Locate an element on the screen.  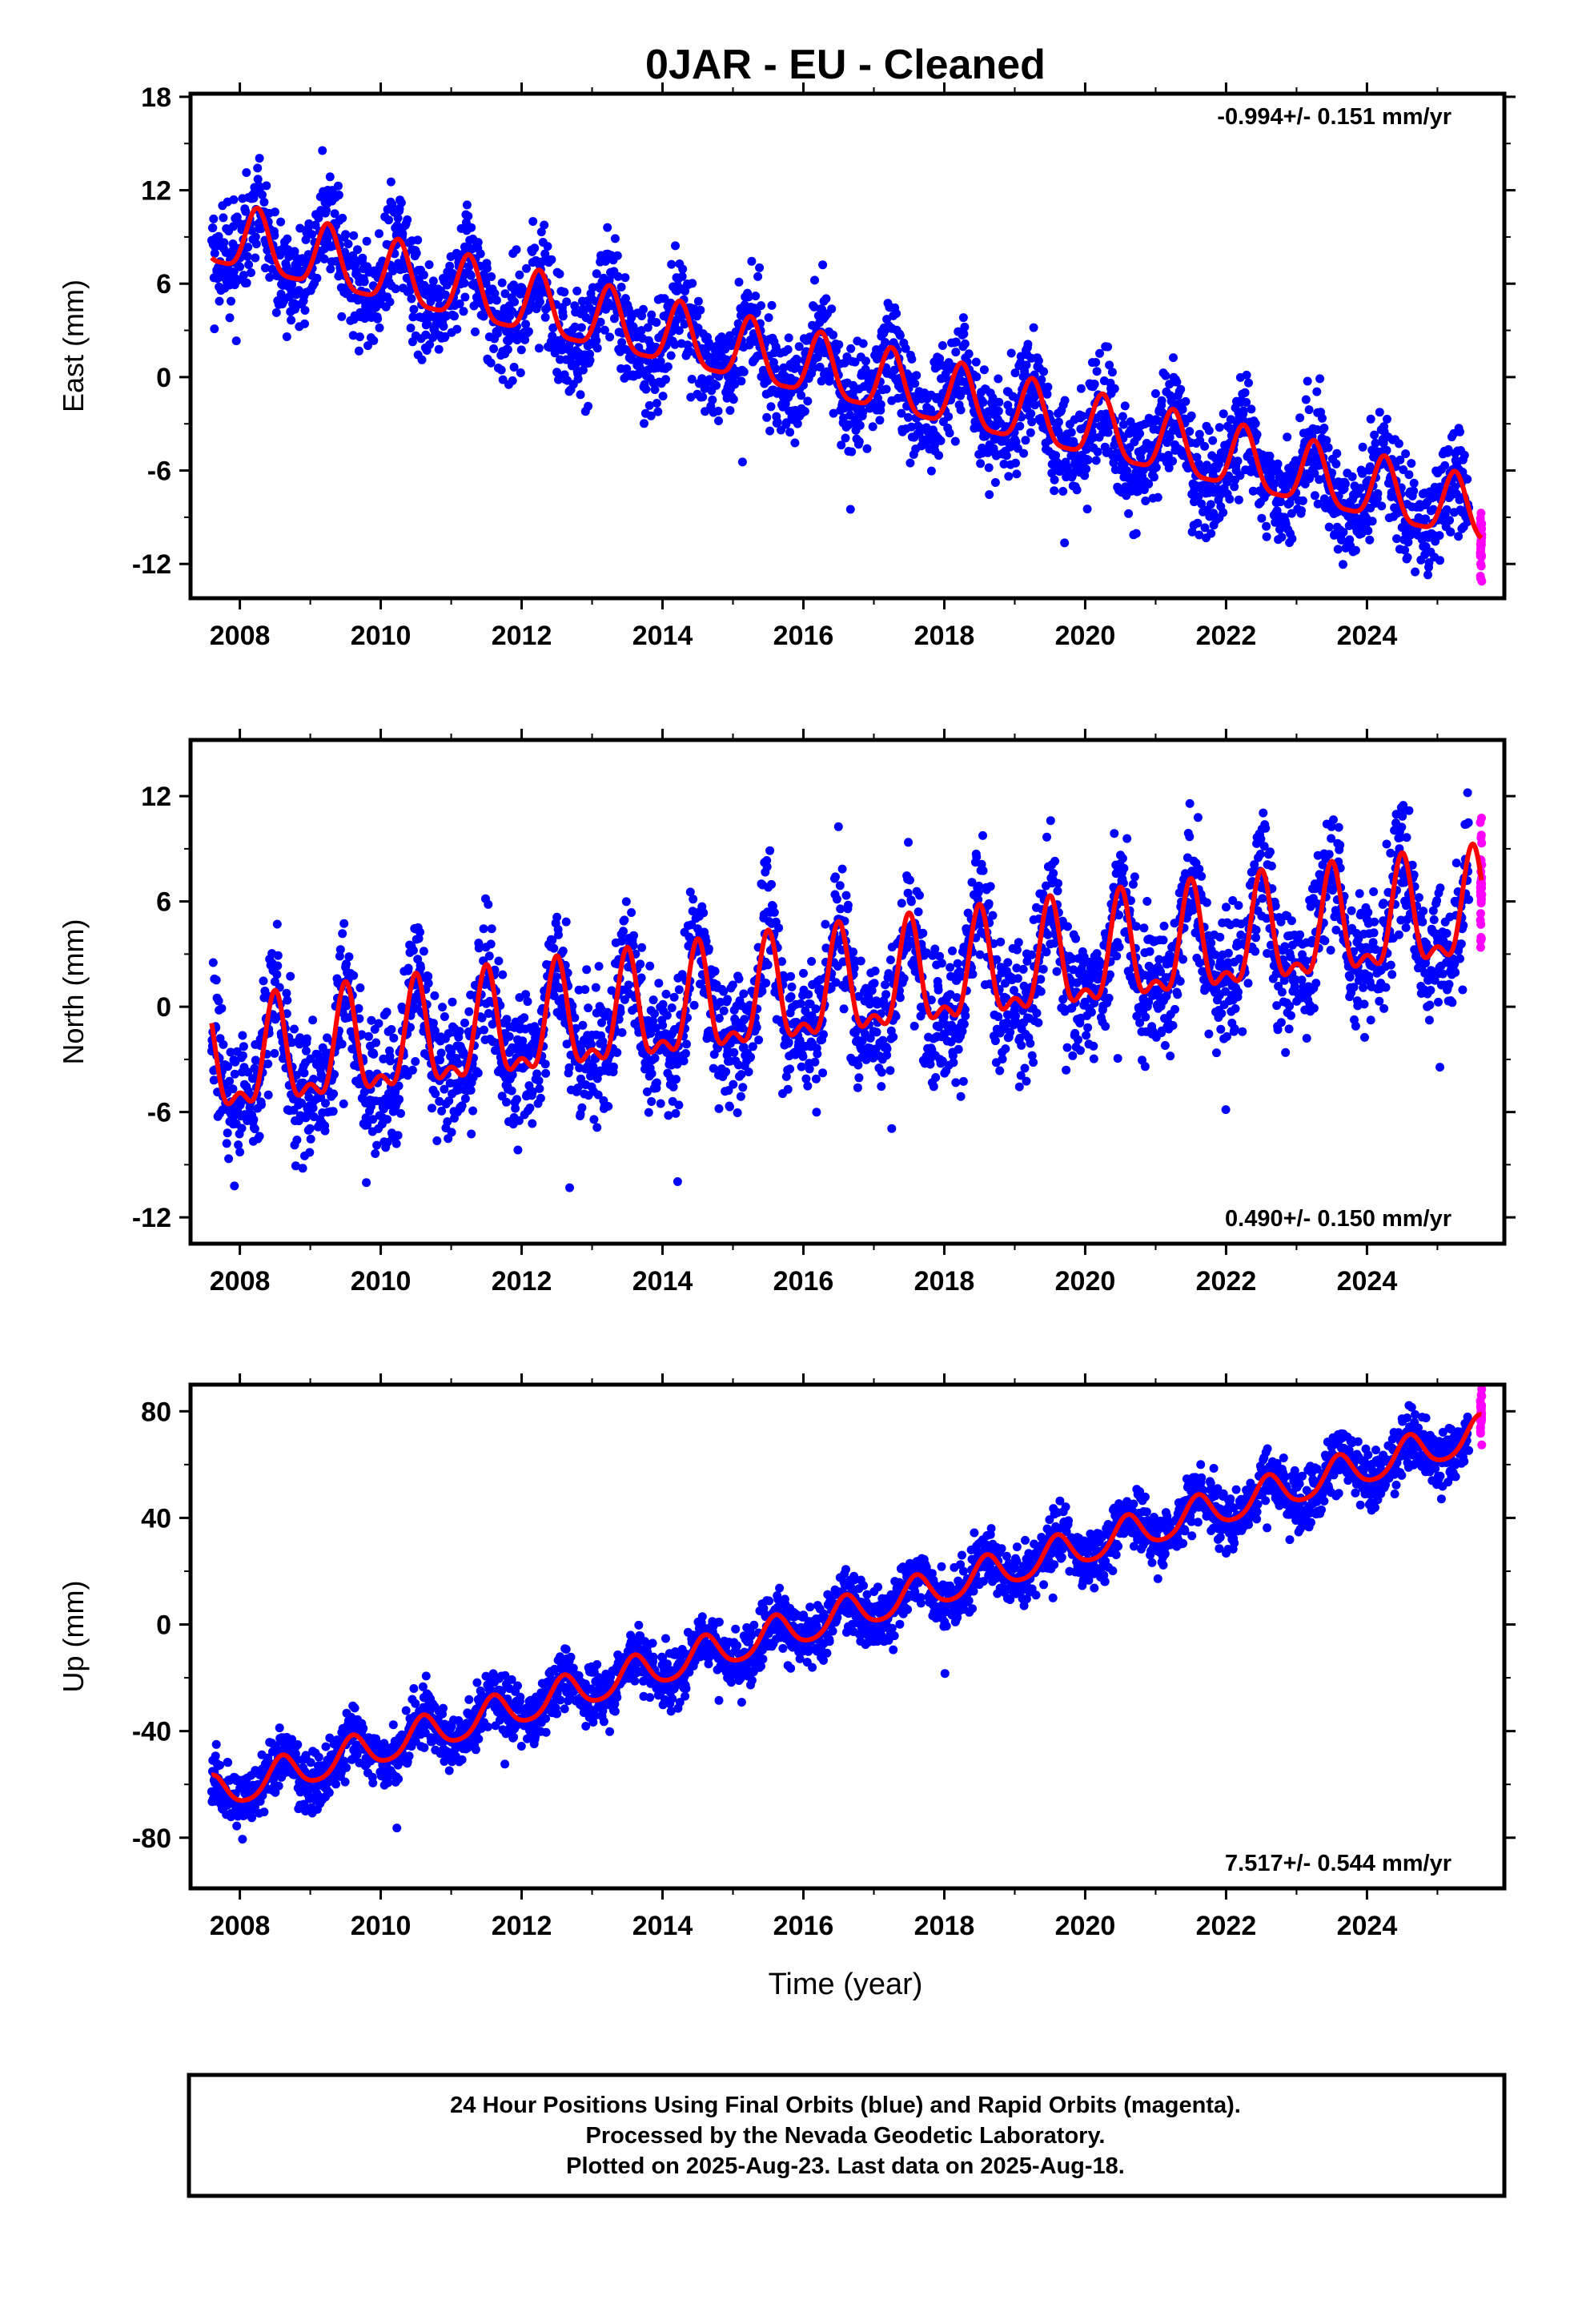
x-tick-label: 2020 is located at coordinates (1085, 636).